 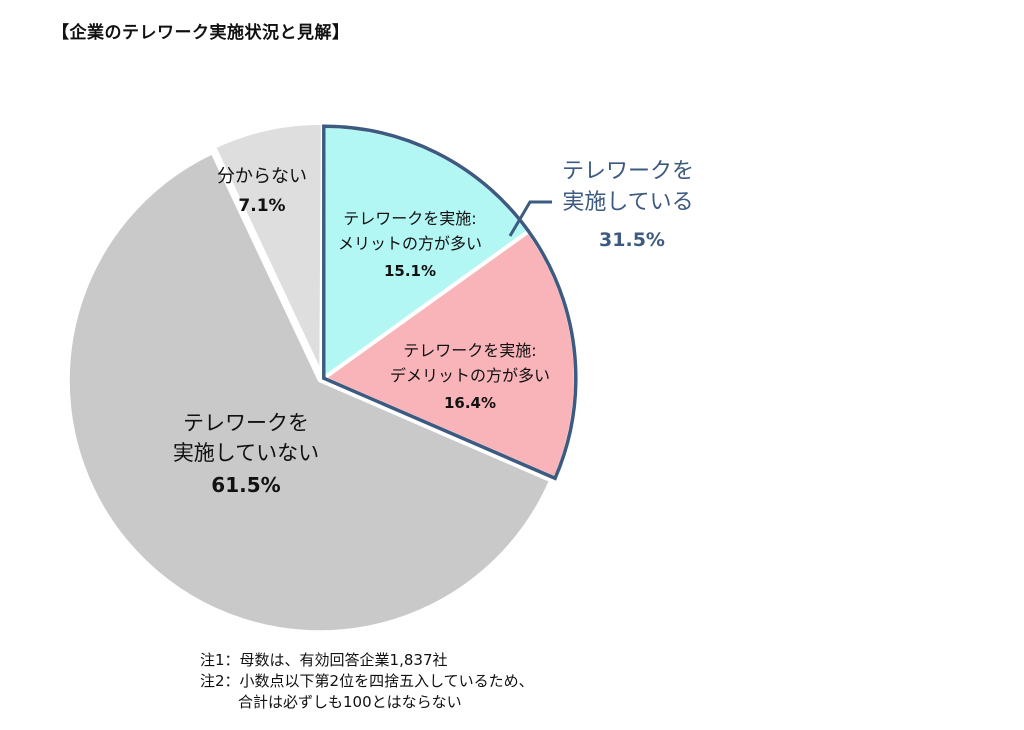 What do you see at coordinates (246, 423) in the screenshot?
I see `slice-label: テレワークを` at bounding box center [246, 423].